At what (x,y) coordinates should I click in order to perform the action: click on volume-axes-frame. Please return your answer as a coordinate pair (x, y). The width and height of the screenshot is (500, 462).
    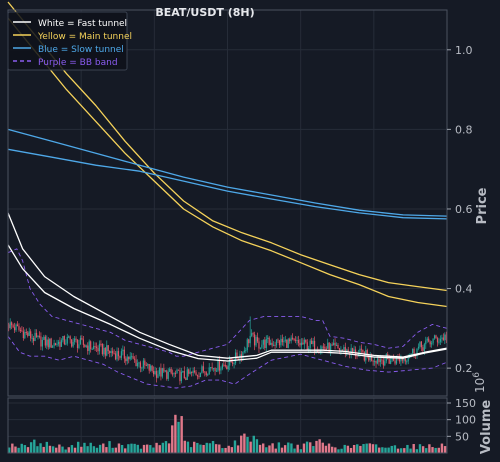
    Looking at the image, I should click on (227, 425).